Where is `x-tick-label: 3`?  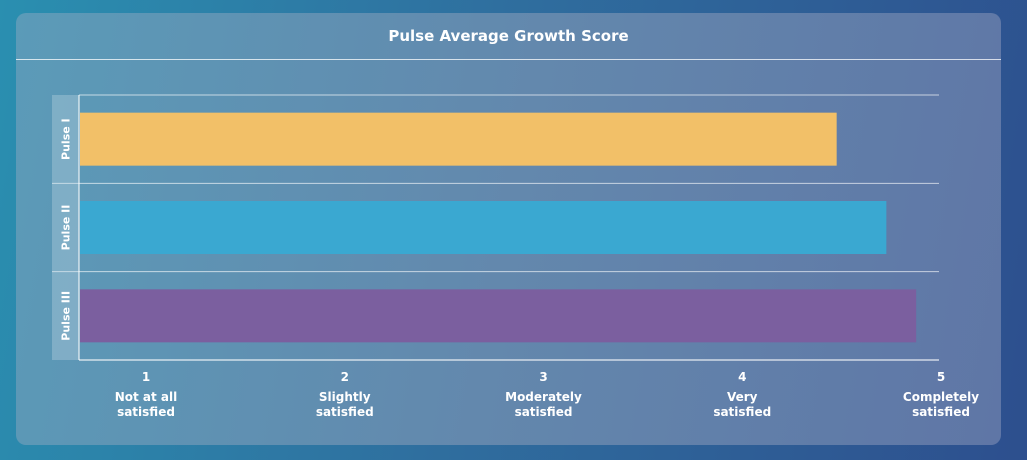
x-tick-label: 3 is located at coordinates (543, 377).